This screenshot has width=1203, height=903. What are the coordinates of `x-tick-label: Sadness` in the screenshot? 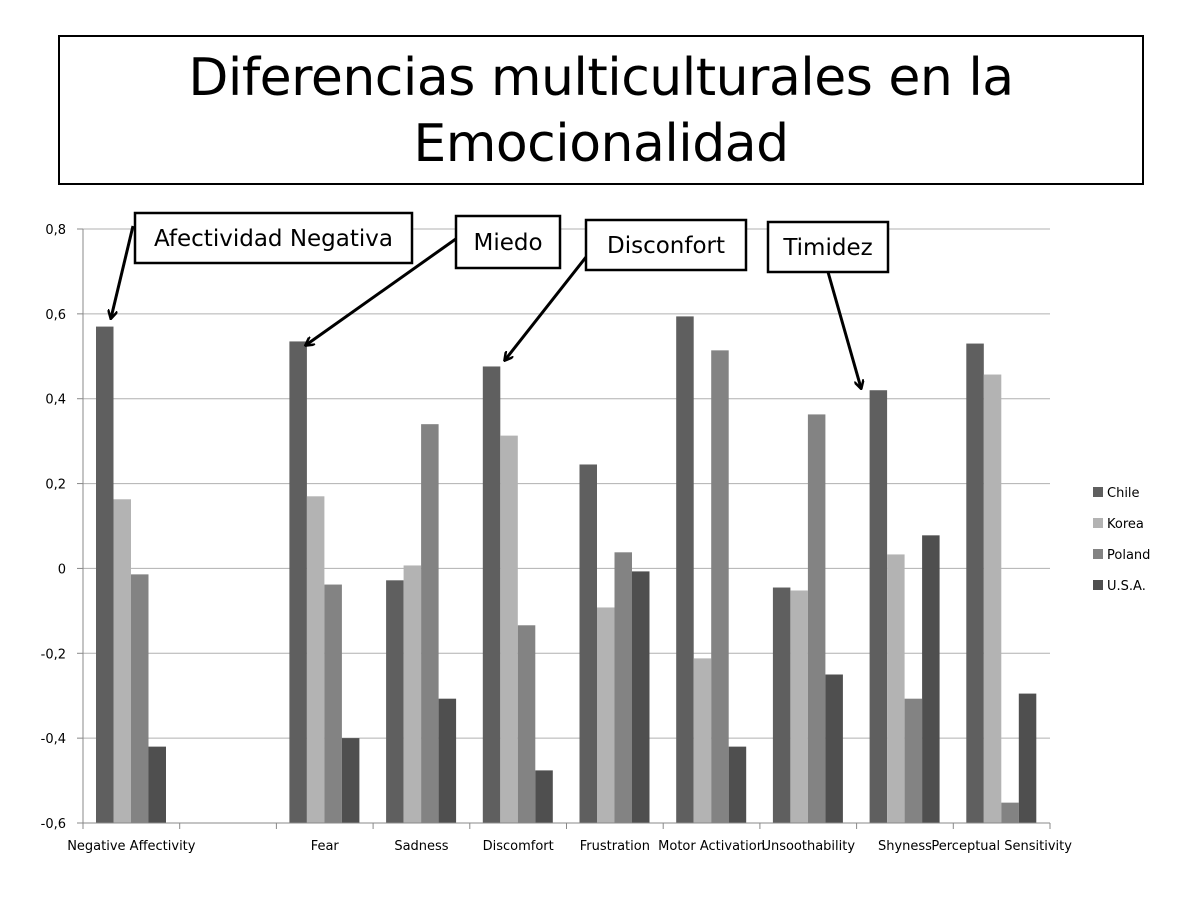 It's located at (421, 846).